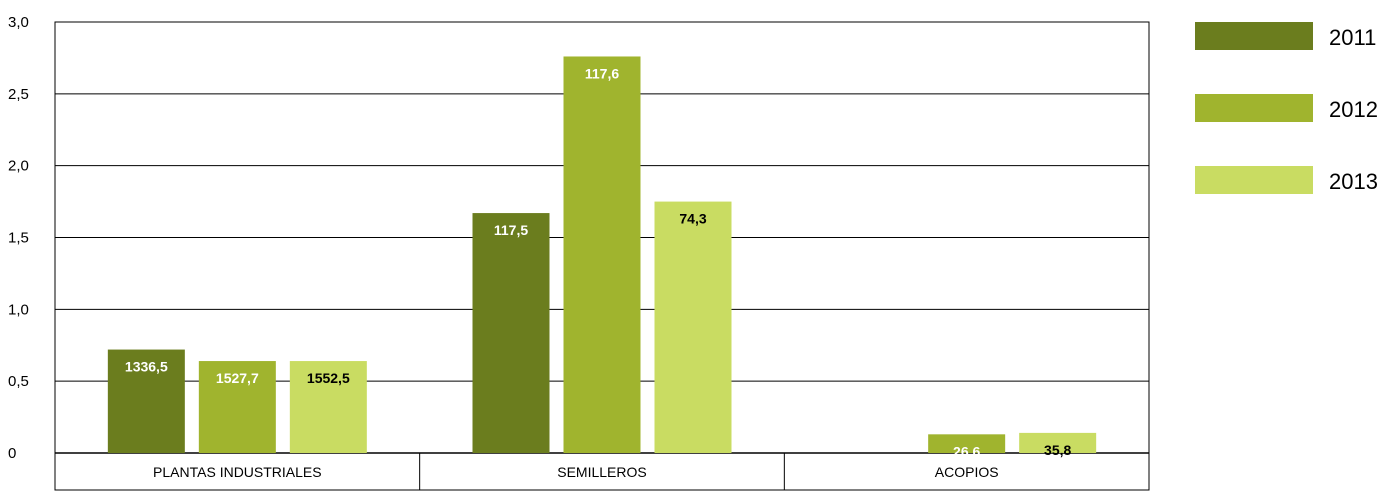 This screenshot has height=504, width=1379. Describe the element at coordinates (1057, 450) in the screenshot. I see `data-label: 35,8` at that location.